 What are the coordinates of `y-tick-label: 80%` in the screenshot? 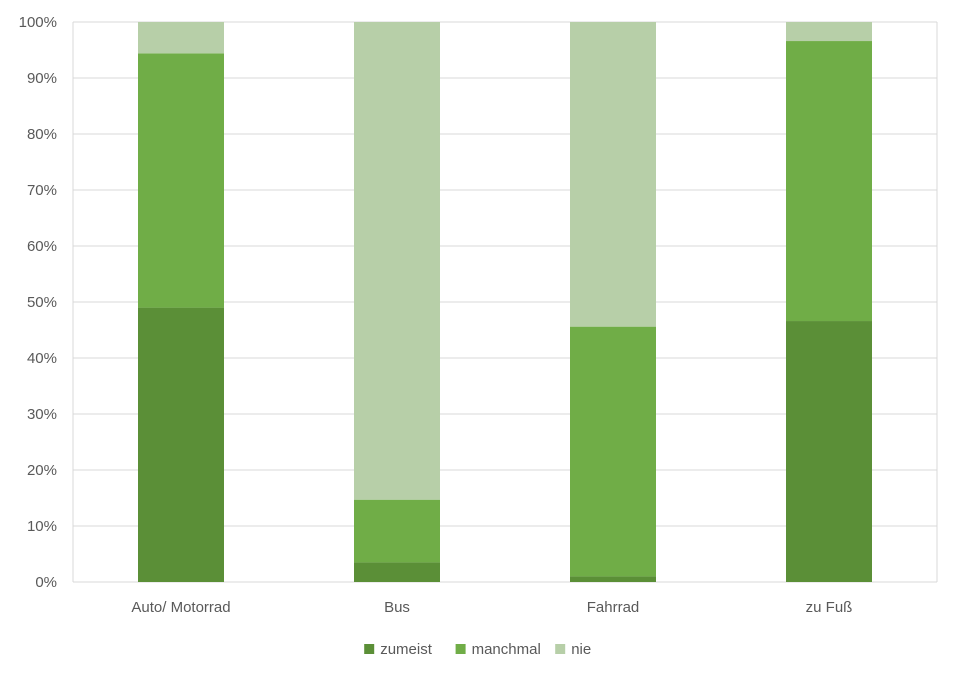 It's located at (42, 134).